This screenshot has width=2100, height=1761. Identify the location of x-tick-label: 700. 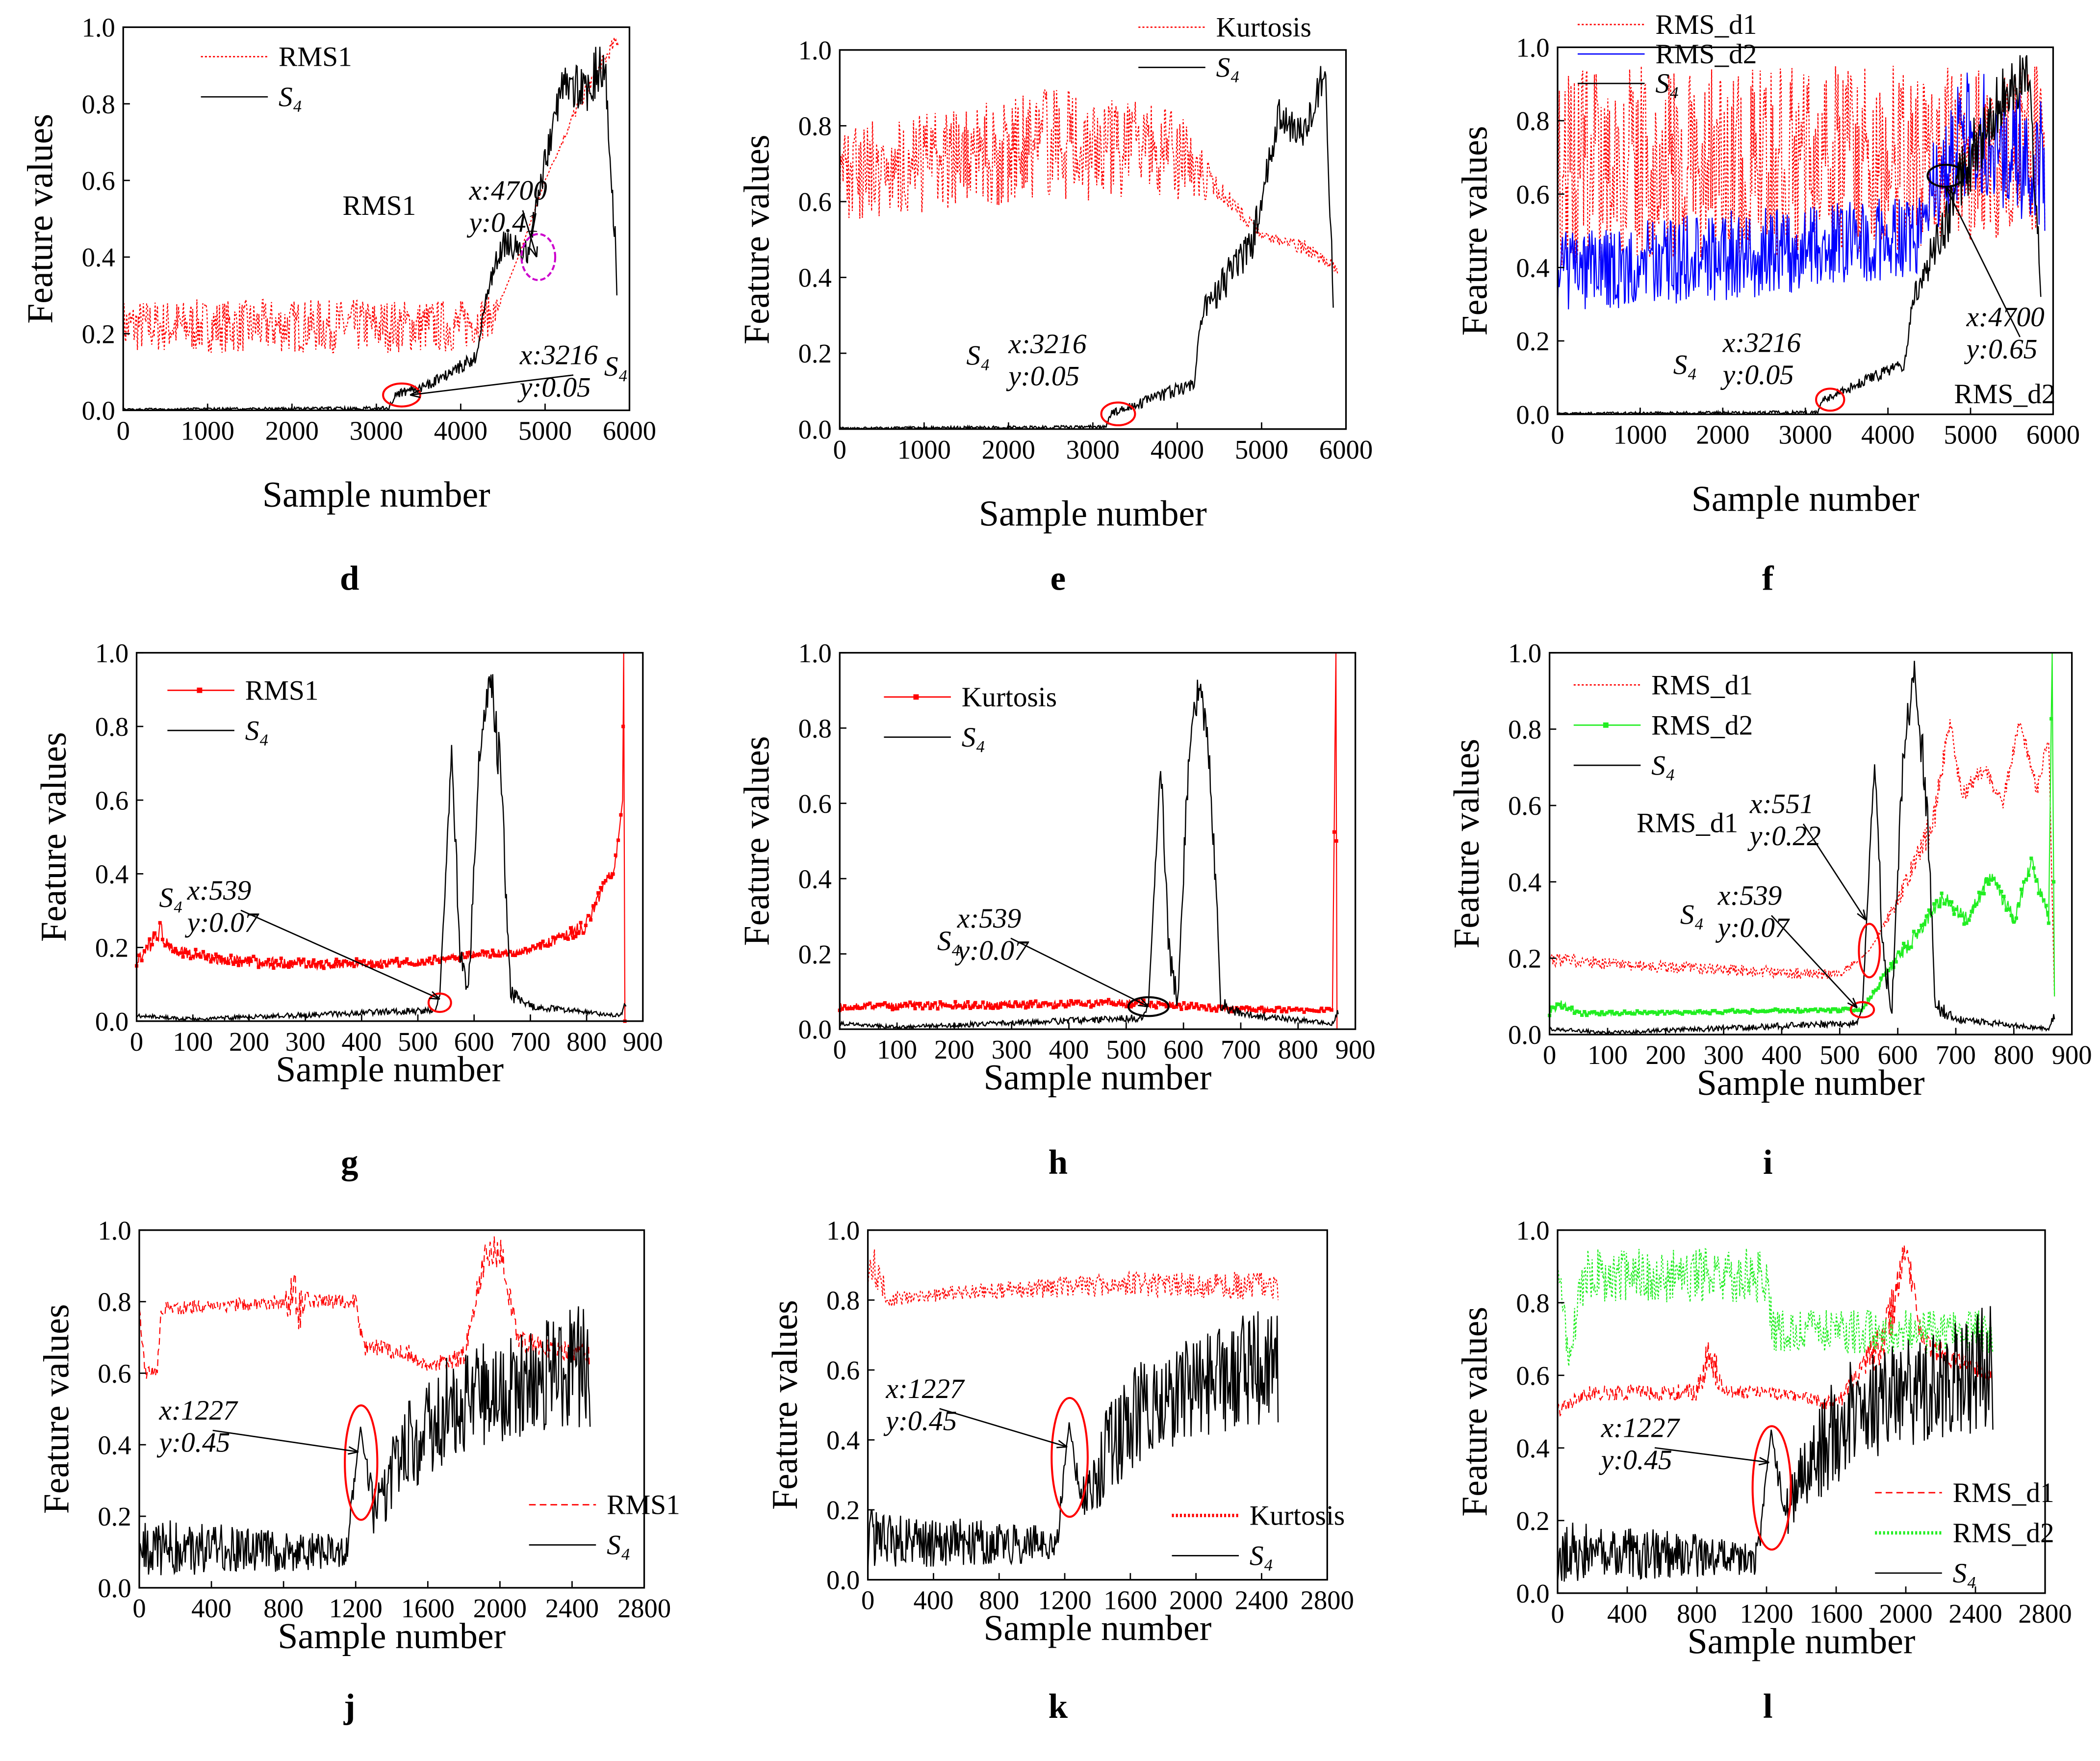
(1241, 1049).